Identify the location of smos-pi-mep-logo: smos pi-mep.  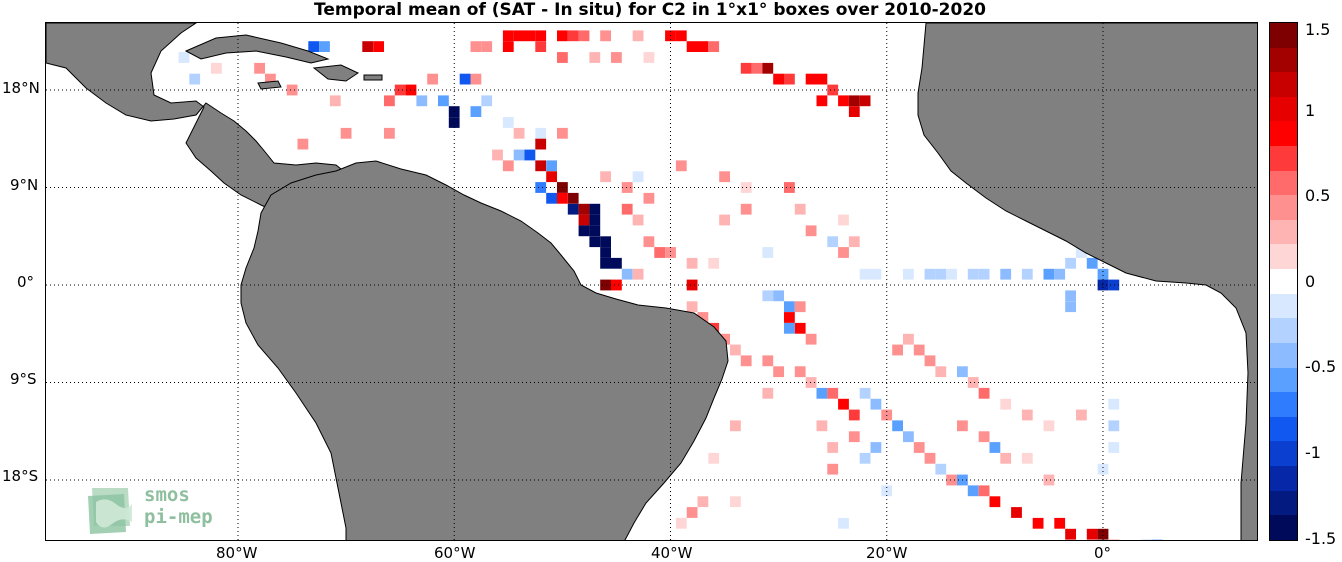
(156, 510).